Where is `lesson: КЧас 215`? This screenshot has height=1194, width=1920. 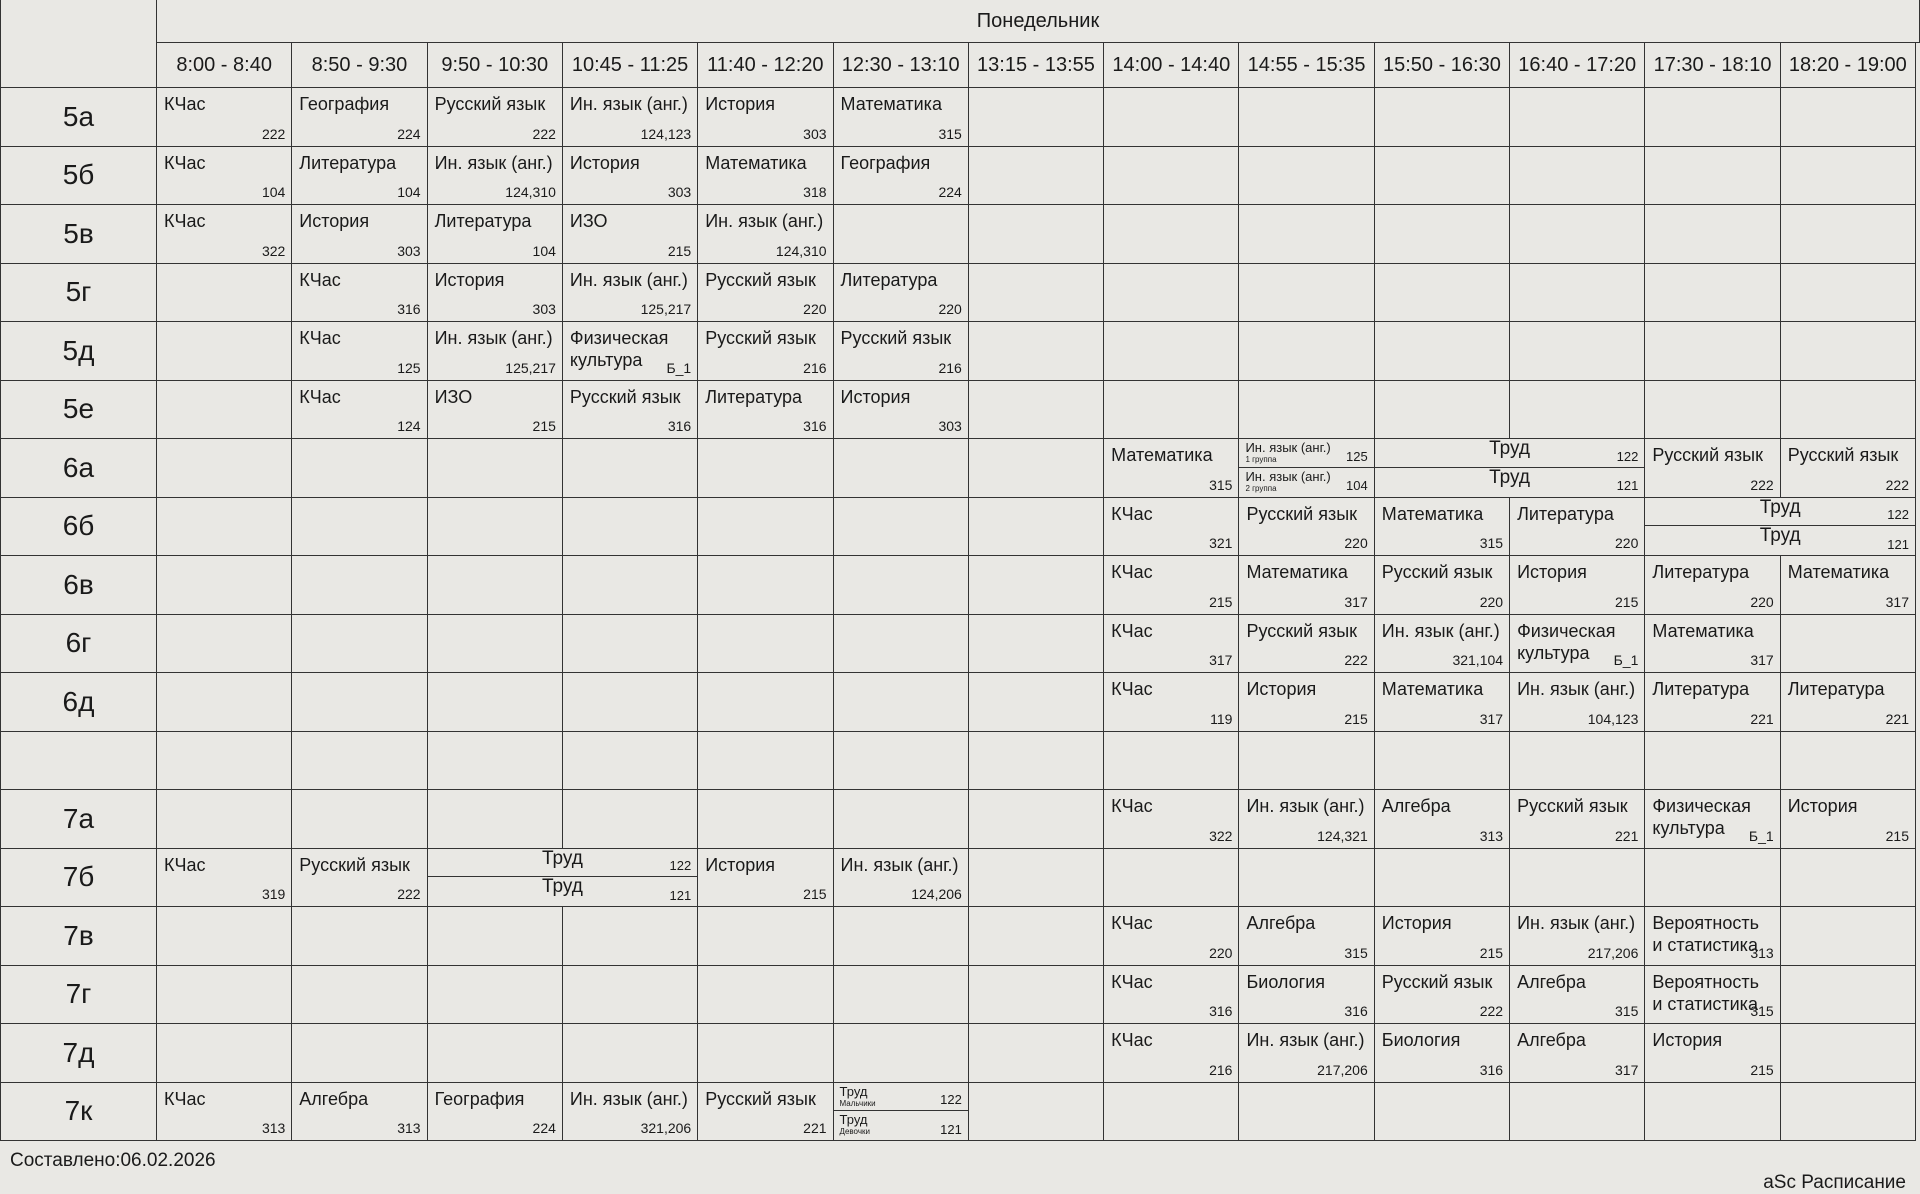
lesson: КЧас 215 is located at coordinates (1172, 585).